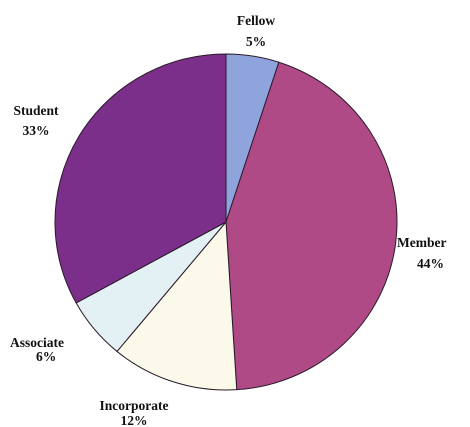 The width and height of the screenshot is (470, 427). What do you see at coordinates (36, 110) in the screenshot?
I see `slice-label-student: Student` at bounding box center [36, 110].